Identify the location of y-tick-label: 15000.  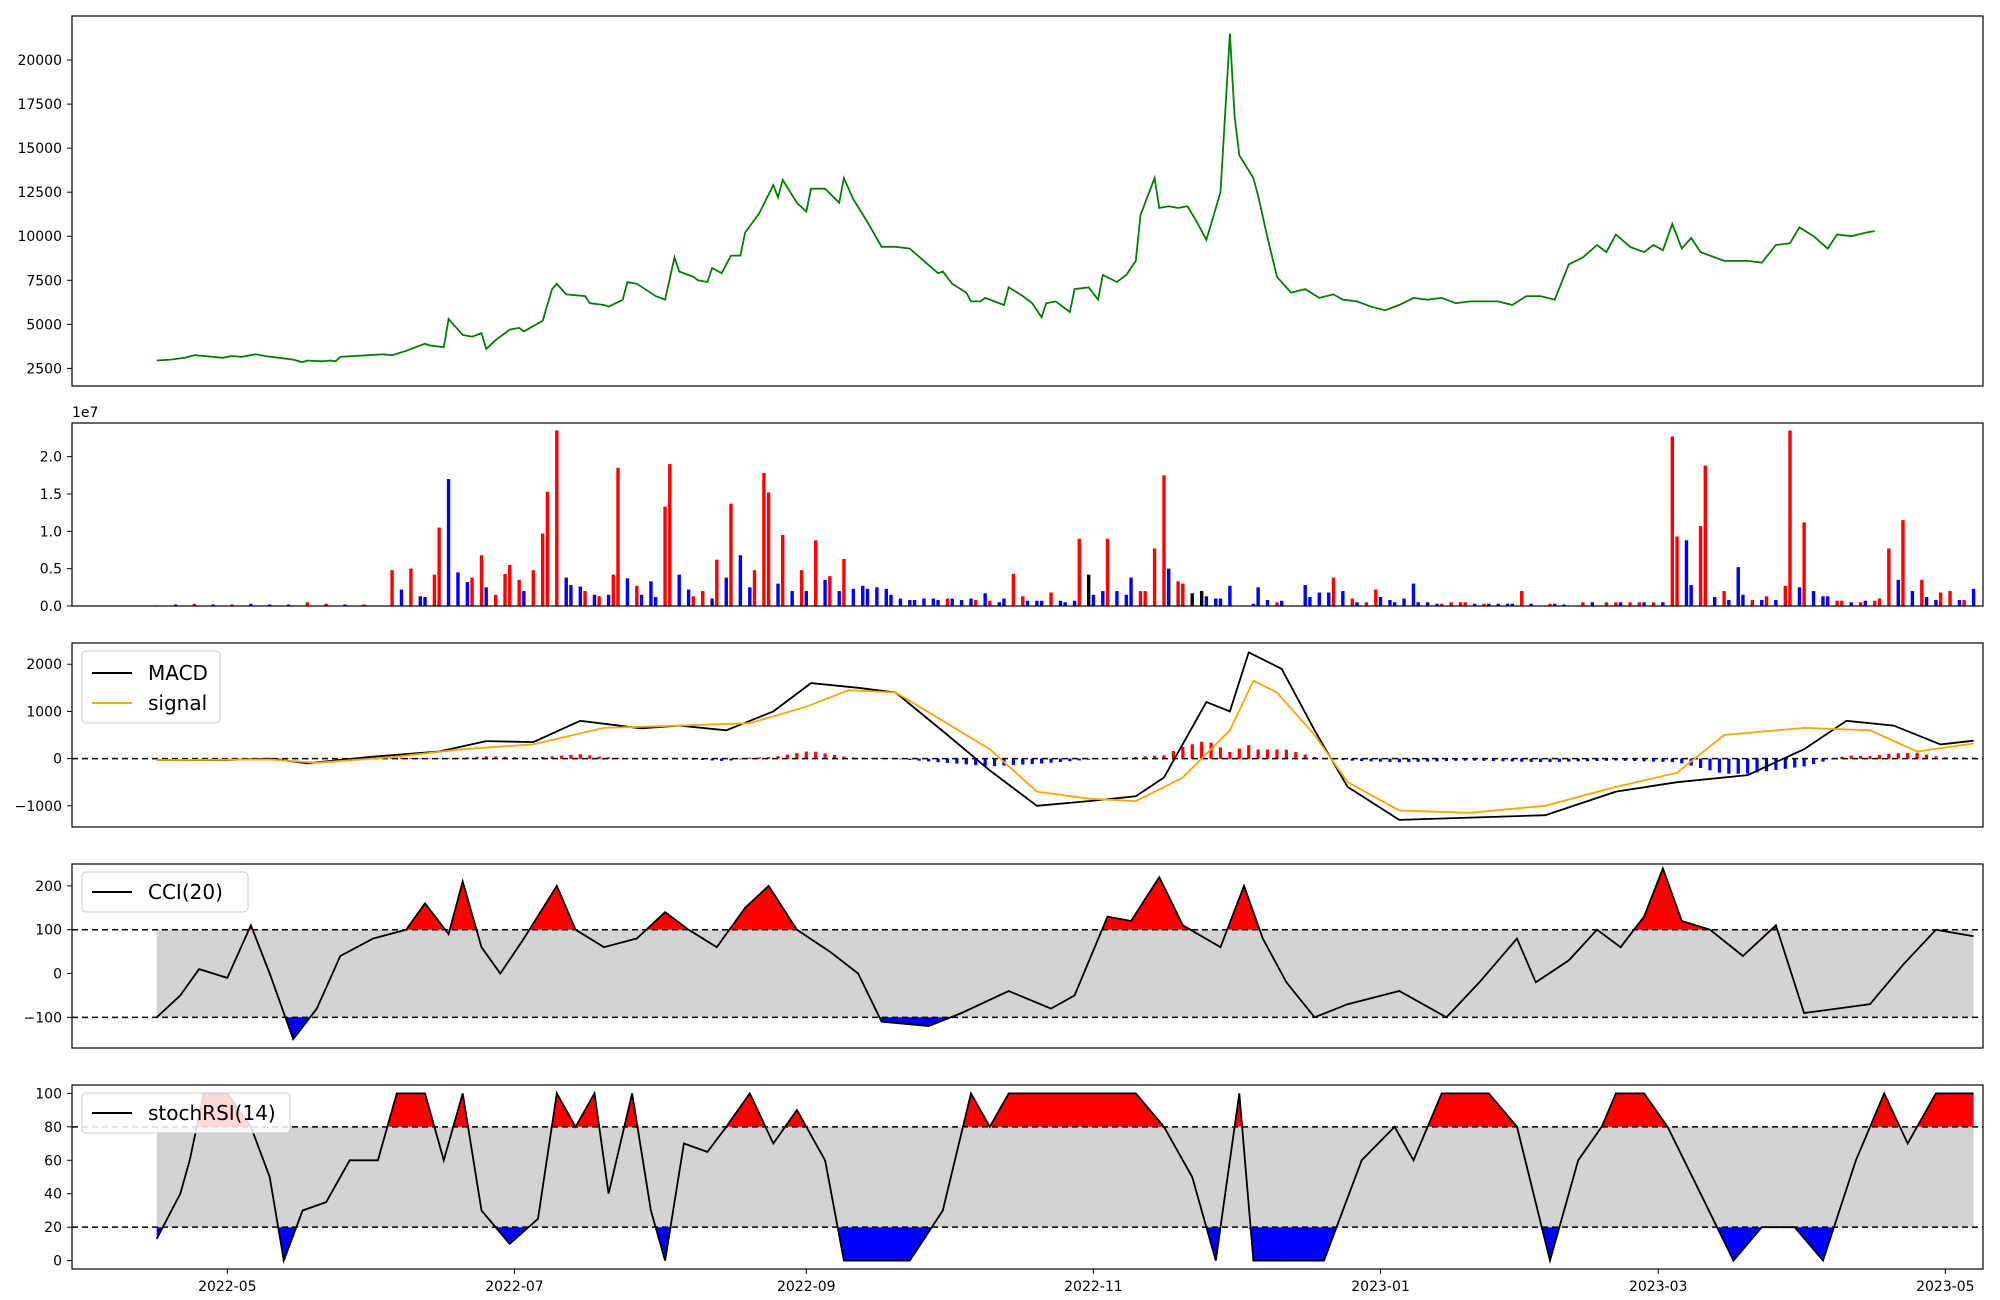
(39, 149).